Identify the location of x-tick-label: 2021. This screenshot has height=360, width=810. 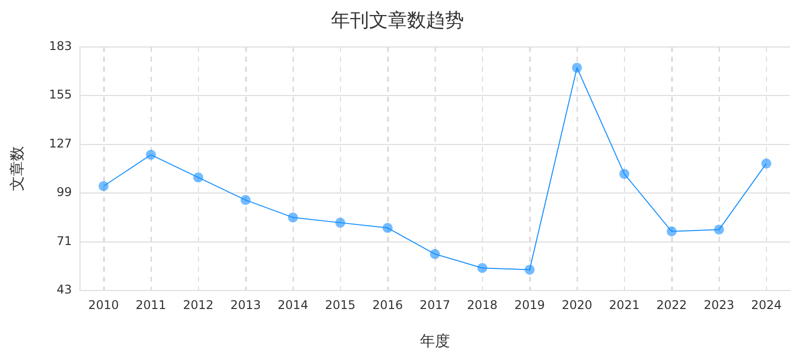
(624, 305).